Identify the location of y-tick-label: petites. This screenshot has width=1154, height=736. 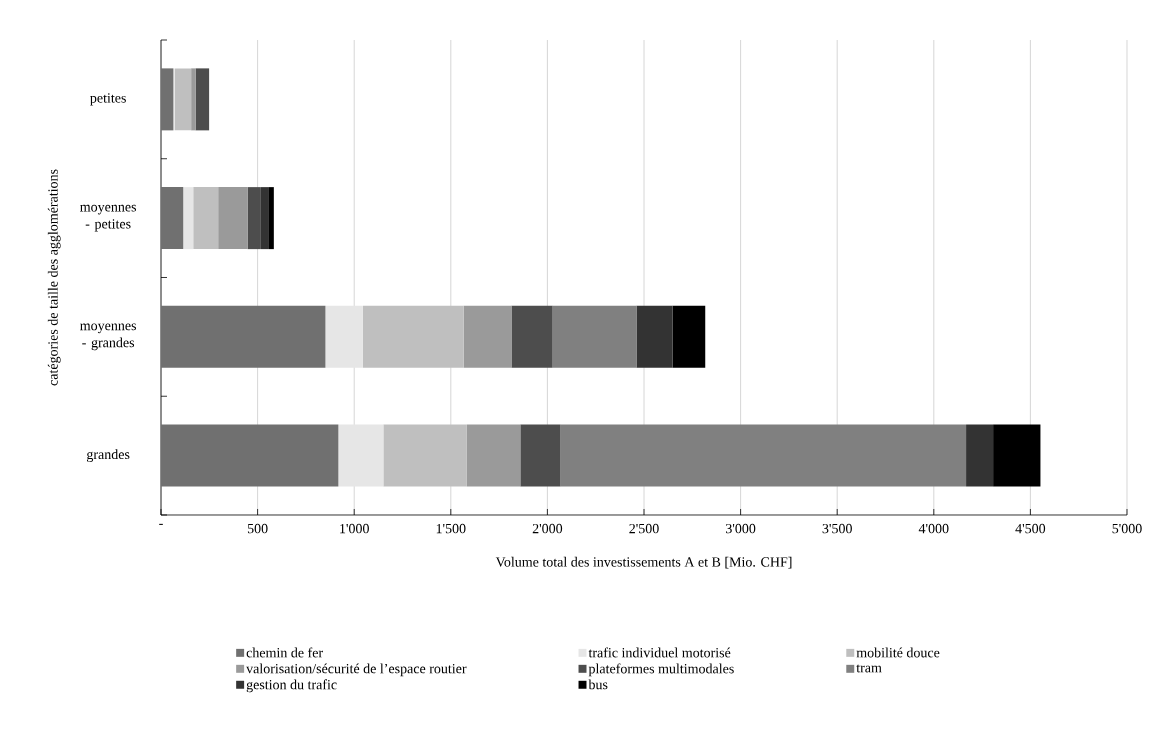
(108, 99).